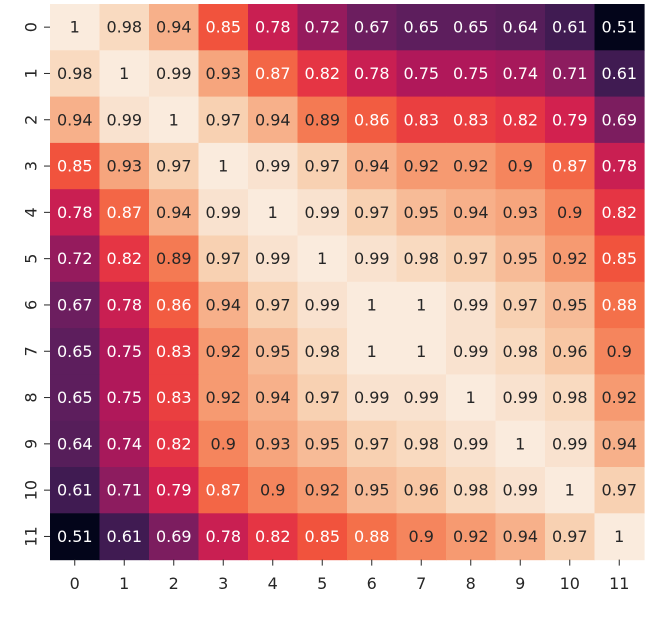 Image resolution: width=657 pixels, height=621 pixels. Describe the element at coordinates (471, 212) in the screenshot. I see `cell-value-4-8: 0.94` at that location.